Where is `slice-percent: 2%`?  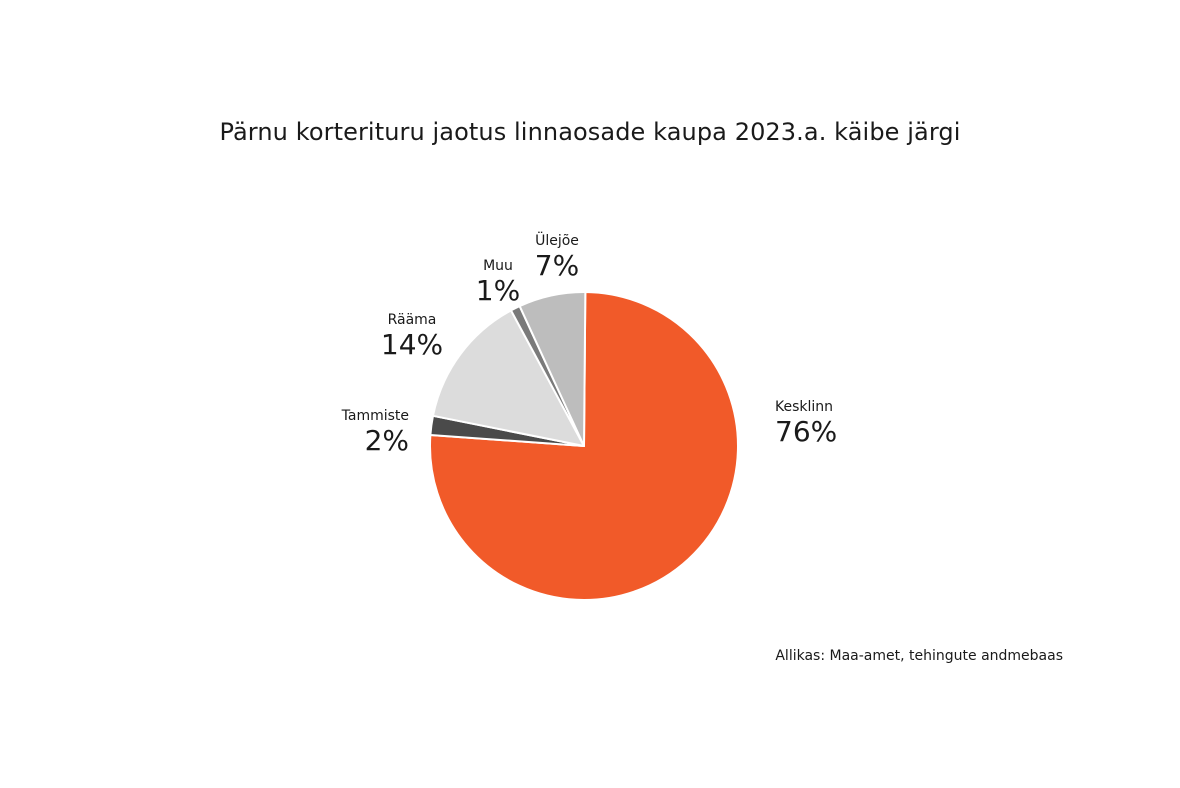
slice-percent: 2% is located at coordinates (386, 440).